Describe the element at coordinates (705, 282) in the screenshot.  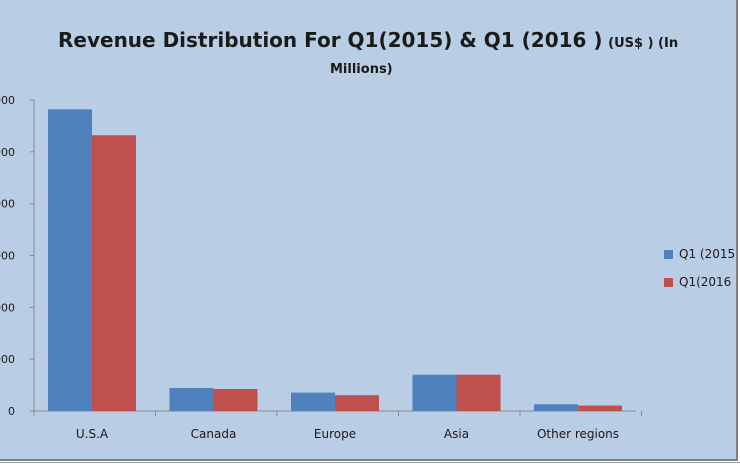
I see `legend-label-q1-2016: Q1(2016` at that location.